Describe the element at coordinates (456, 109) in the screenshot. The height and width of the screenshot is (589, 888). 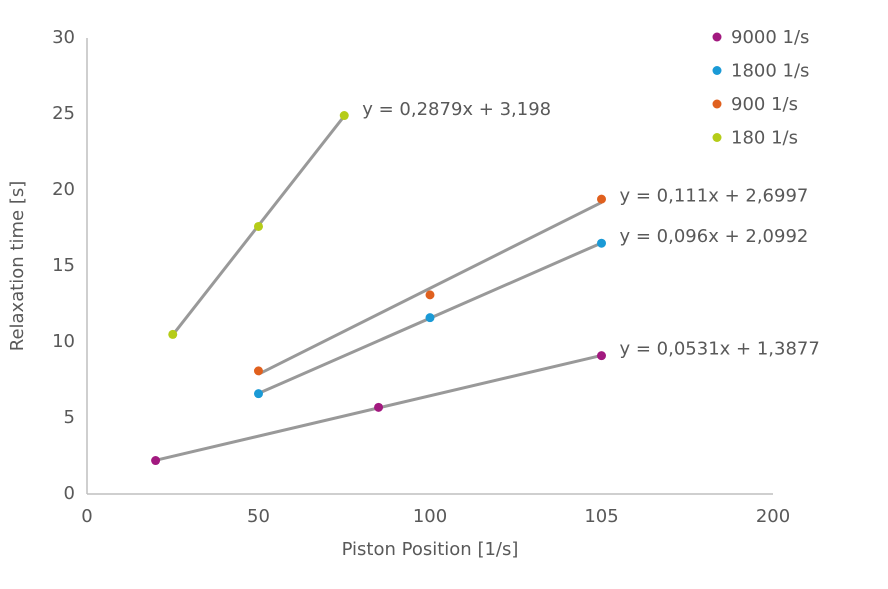
I see `trendline-label: y = 0,2879x + 3,198` at that location.